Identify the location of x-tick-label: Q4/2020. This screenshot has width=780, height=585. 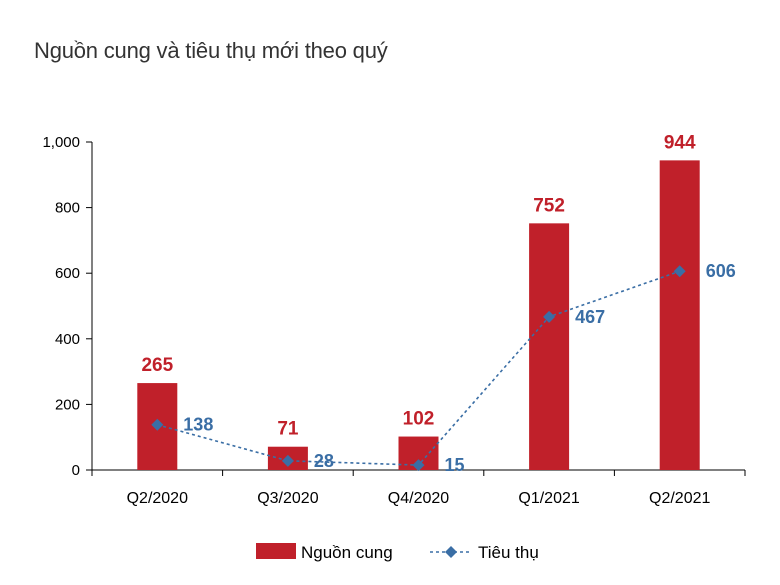
(418, 498).